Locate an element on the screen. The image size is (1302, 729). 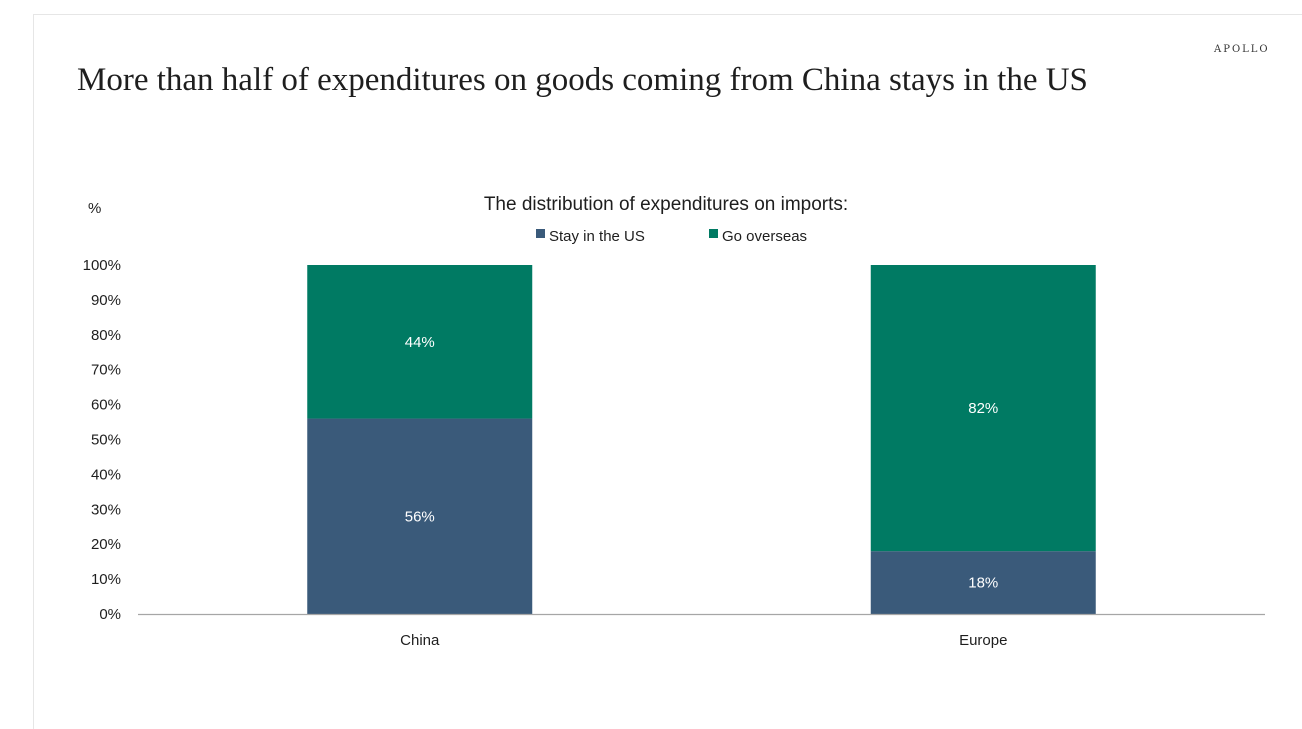
y-tick-label: 10% is located at coordinates (106, 579).